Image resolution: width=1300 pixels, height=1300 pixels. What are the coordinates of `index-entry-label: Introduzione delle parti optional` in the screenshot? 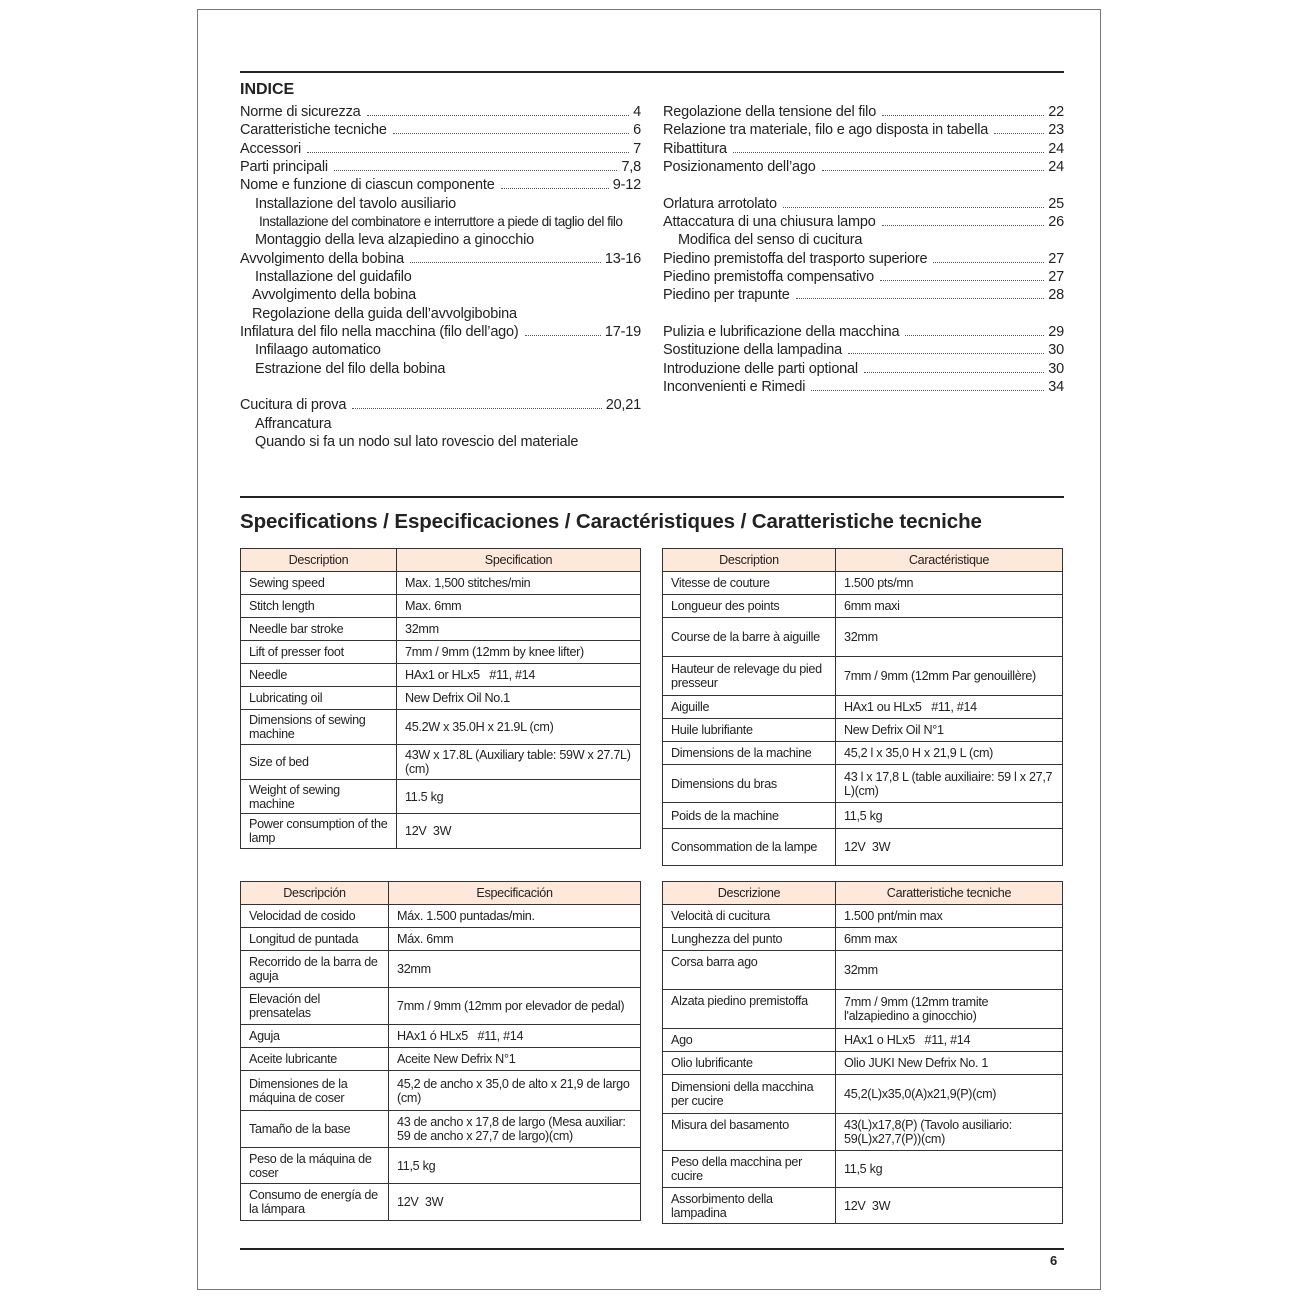 It's located at (760, 368).